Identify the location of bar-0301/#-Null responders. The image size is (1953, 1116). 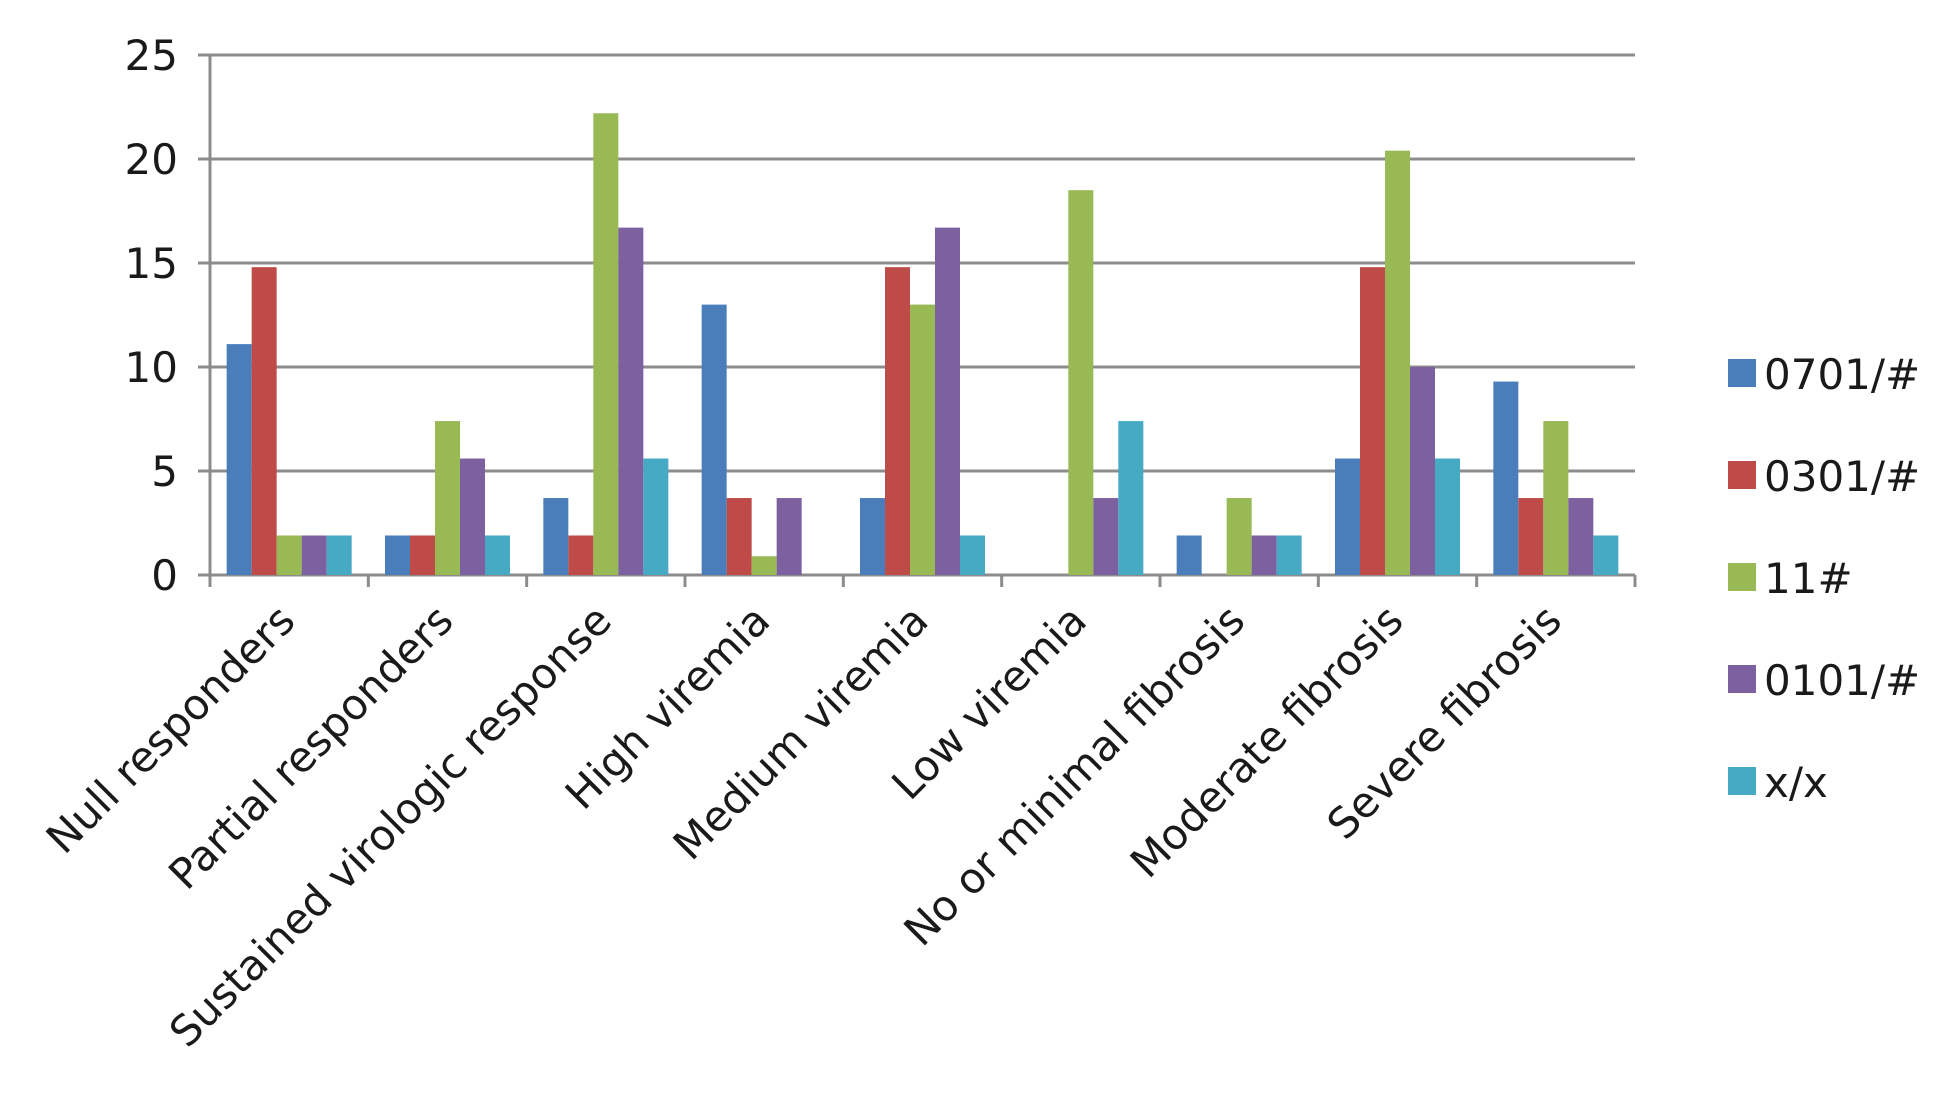
(264, 421).